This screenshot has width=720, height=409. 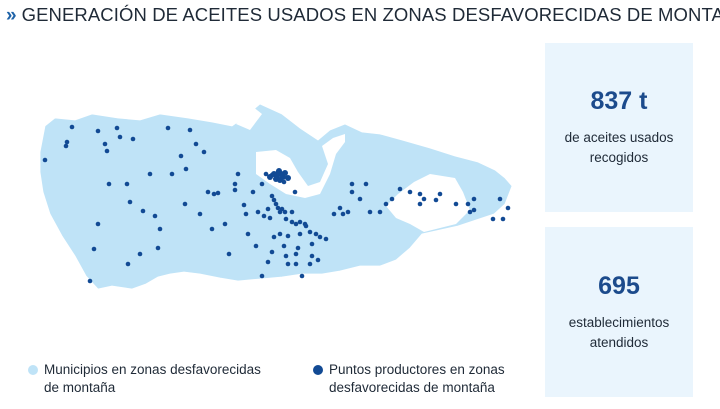 I want to click on stat-panel-collected: 837 t de aceites usados recogidos, so click(x=619, y=127).